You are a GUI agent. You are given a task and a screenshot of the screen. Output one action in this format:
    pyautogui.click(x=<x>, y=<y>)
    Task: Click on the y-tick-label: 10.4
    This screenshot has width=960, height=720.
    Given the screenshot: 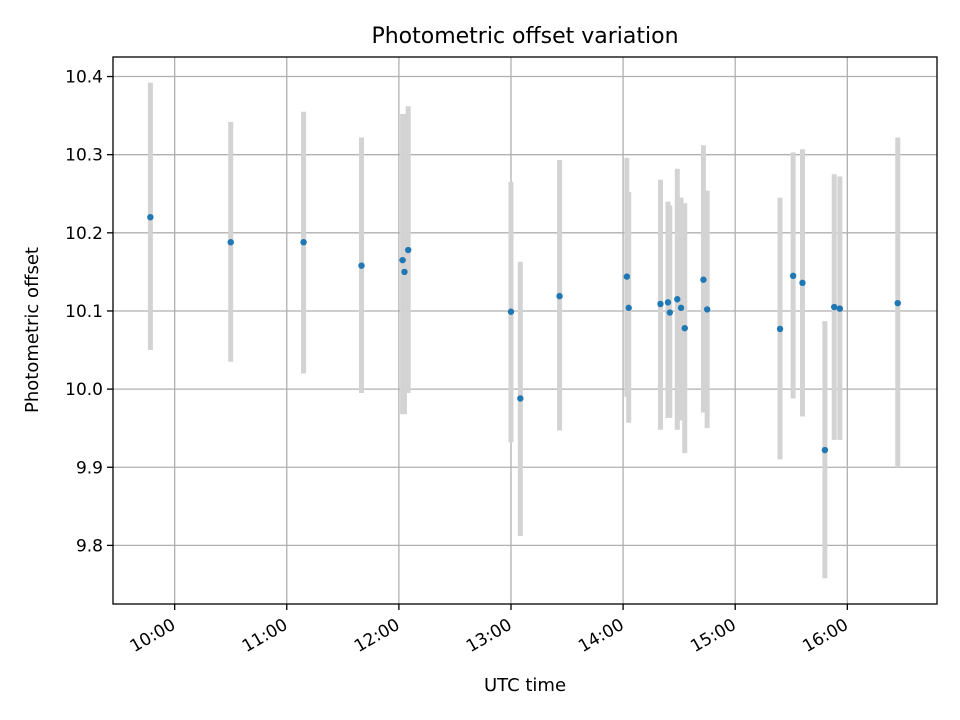 What is the action you would take?
    pyautogui.click(x=84, y=78)
    